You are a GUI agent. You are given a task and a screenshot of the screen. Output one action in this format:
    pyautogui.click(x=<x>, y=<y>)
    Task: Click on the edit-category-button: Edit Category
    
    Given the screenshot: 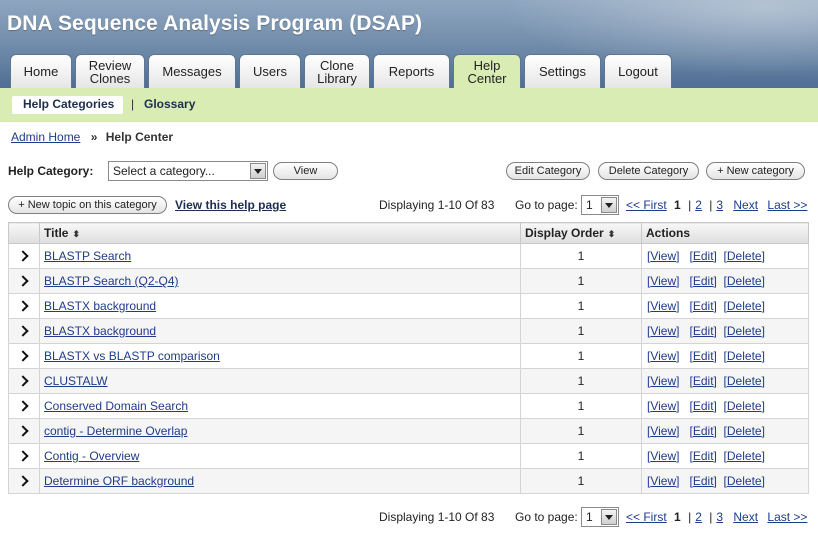 What is the action you would take?
    pyautogui.click(x=548, y=171)
    